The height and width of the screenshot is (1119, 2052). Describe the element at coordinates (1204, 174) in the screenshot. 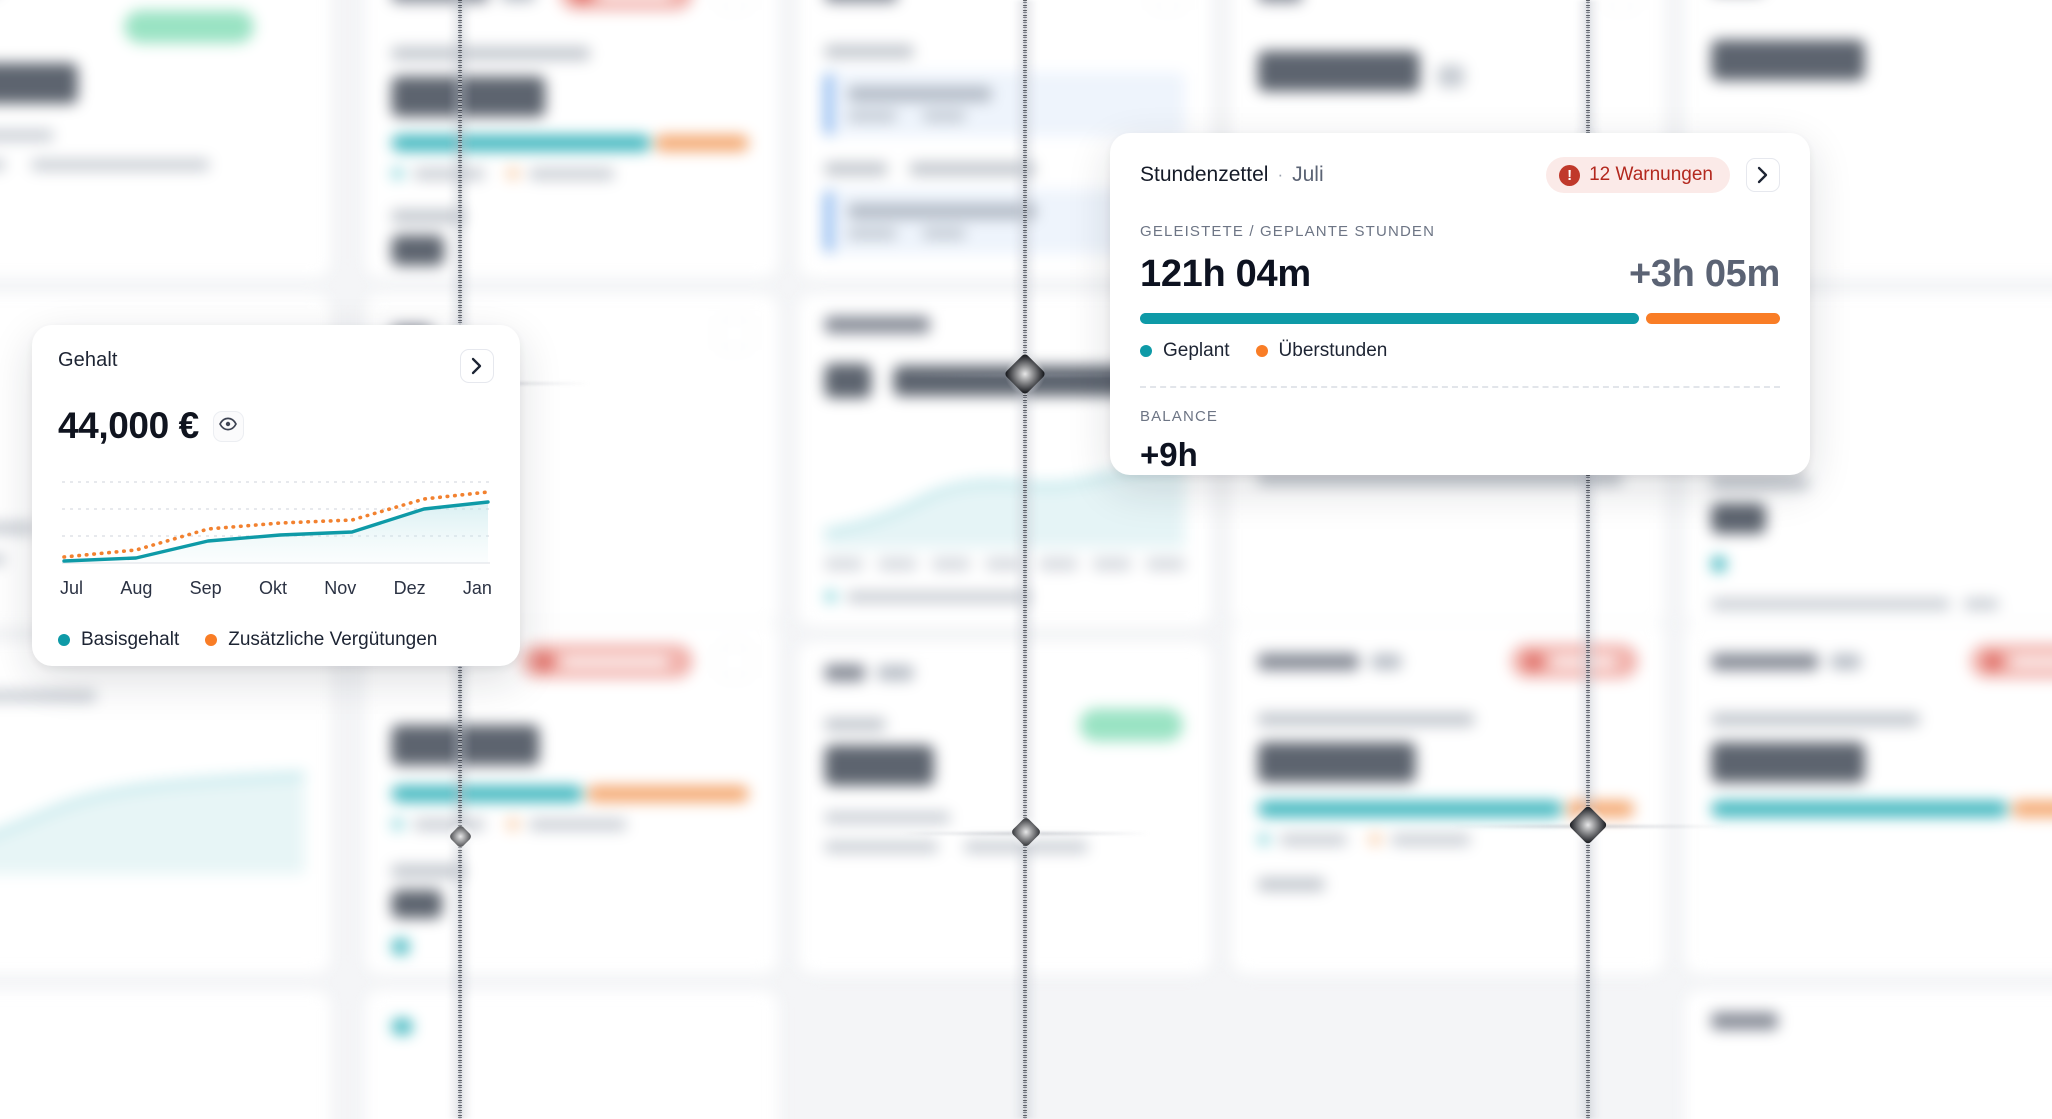

I see `timesheet-card-title: Stundenzettel` at that location.